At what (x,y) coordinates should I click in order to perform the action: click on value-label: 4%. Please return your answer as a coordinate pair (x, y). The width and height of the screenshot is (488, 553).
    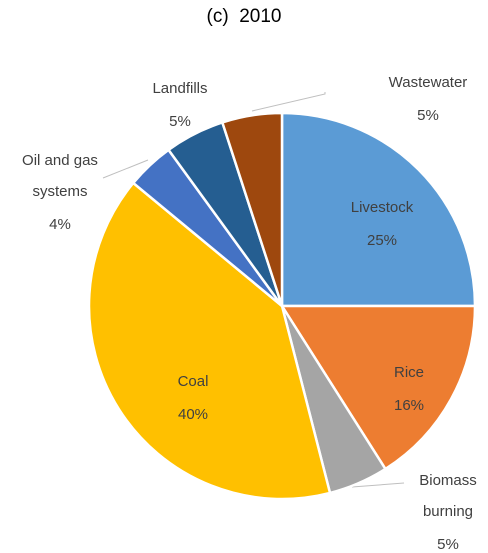
    Looking at the image, I should click on (60, 224).